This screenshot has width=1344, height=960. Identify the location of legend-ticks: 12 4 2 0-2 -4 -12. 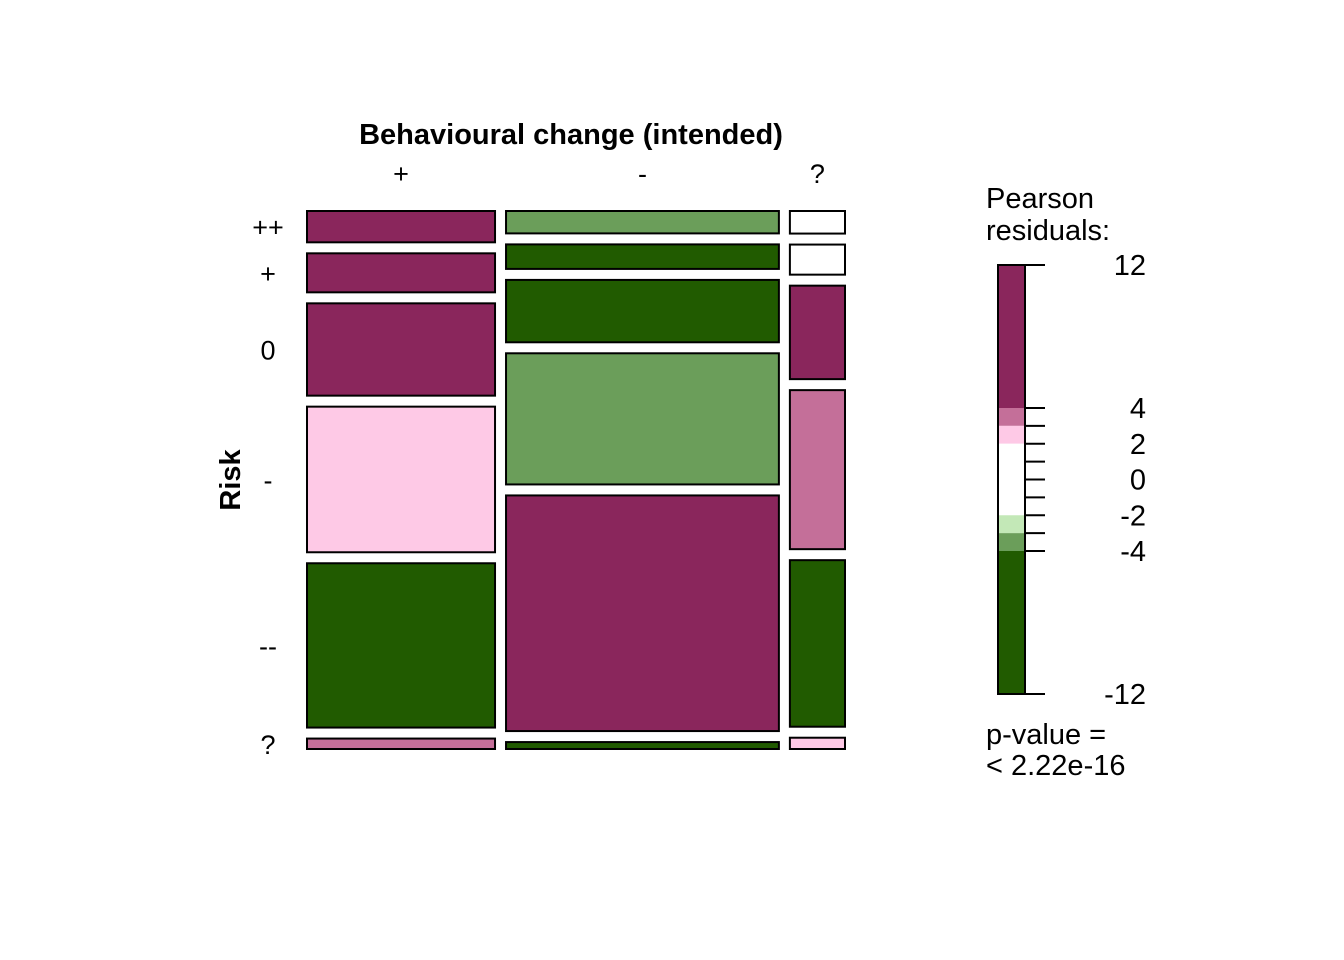
(1085, 480).